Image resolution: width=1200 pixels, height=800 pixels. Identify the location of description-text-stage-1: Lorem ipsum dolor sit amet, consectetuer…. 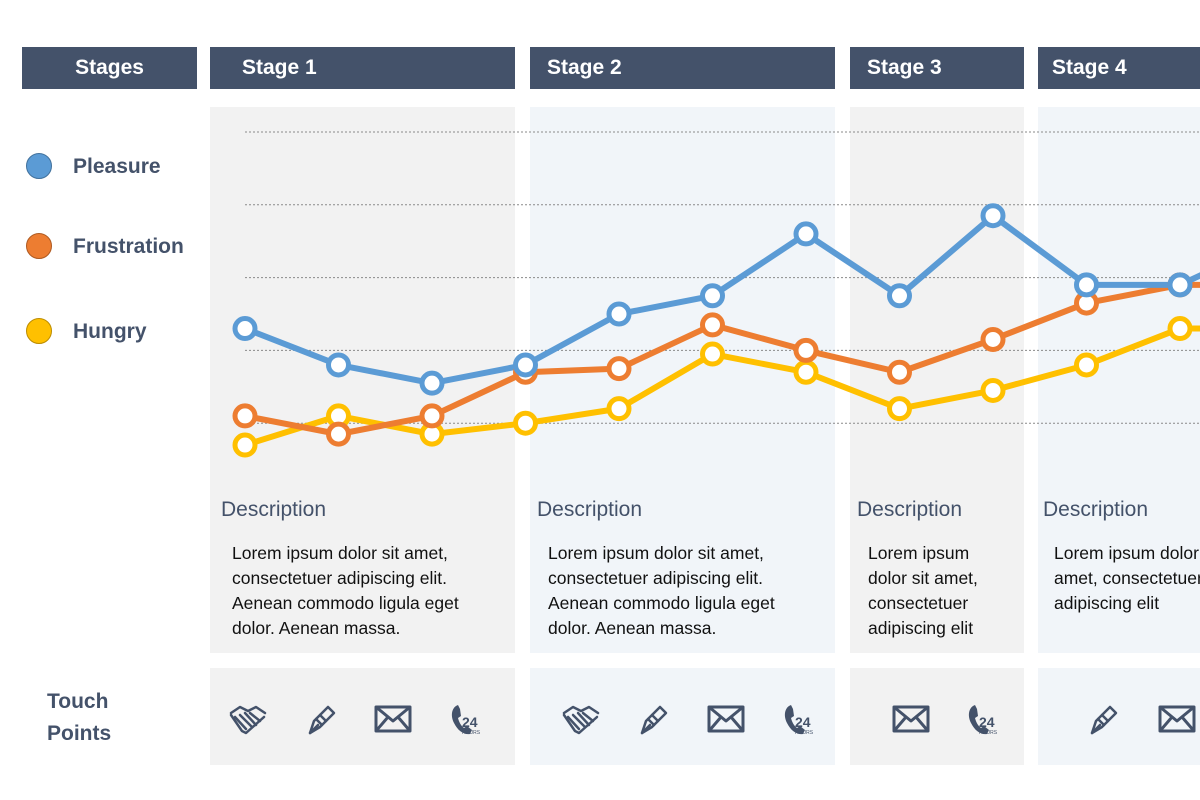
(345, 590).